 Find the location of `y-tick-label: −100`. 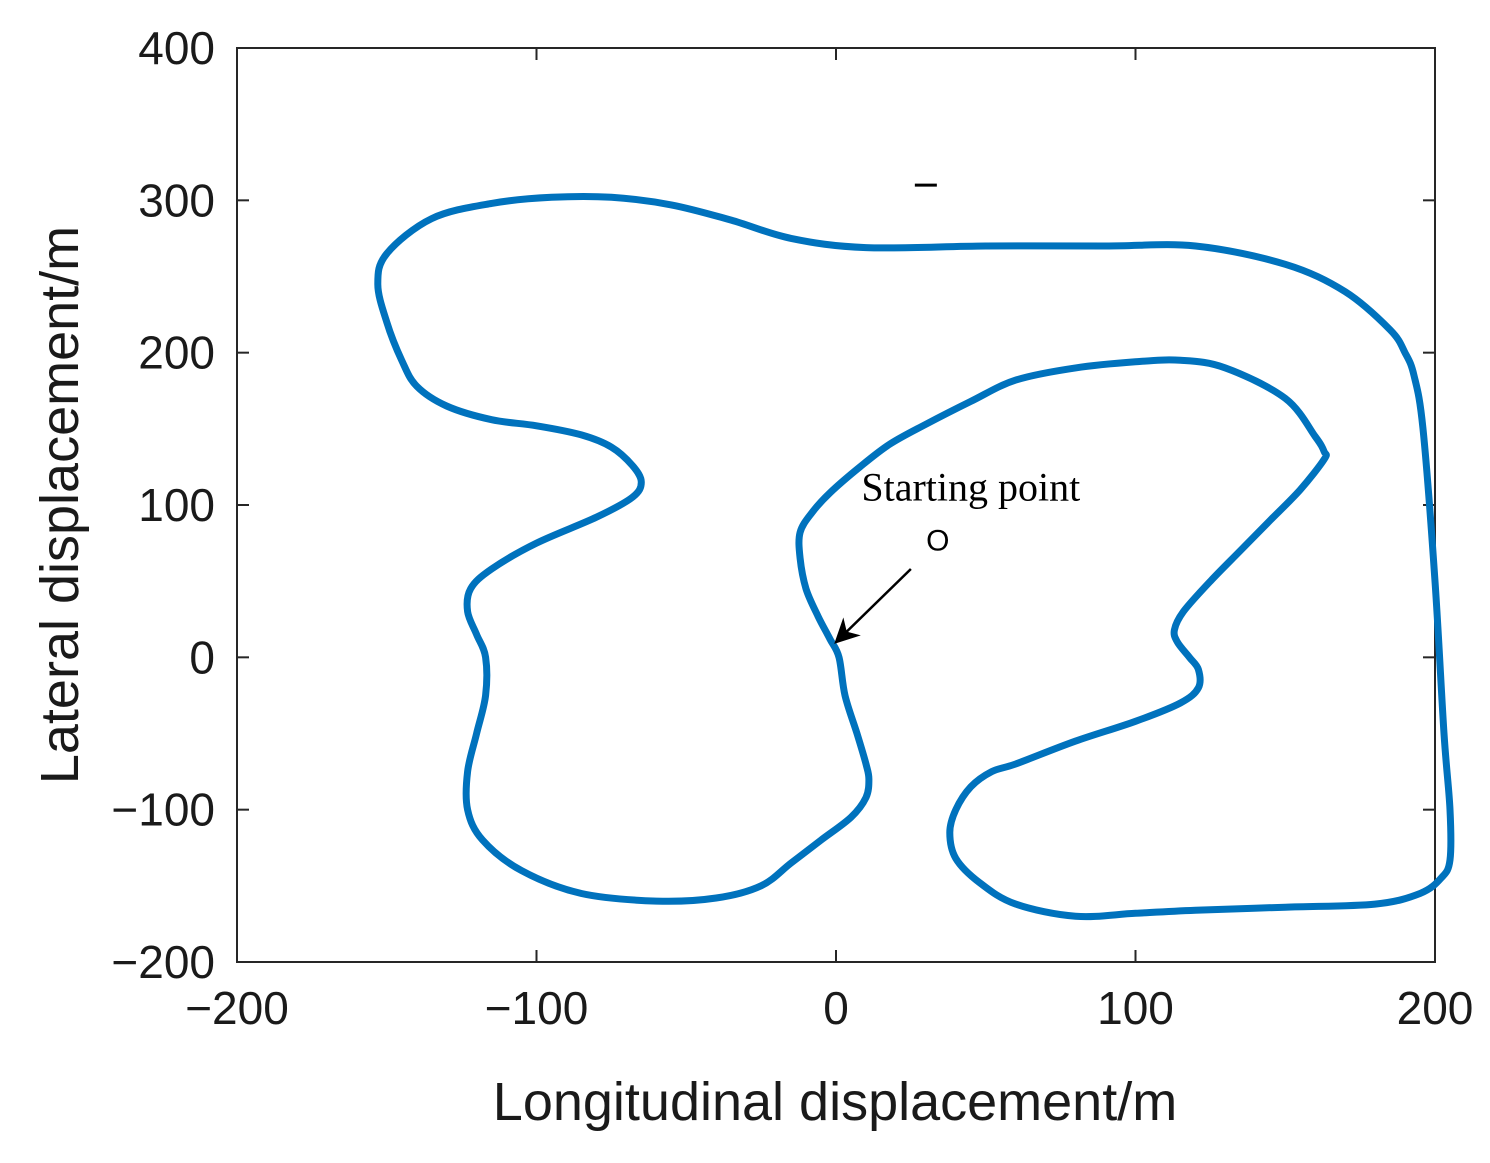

y-tick-label: −100 is located at coordinates (163, 810).